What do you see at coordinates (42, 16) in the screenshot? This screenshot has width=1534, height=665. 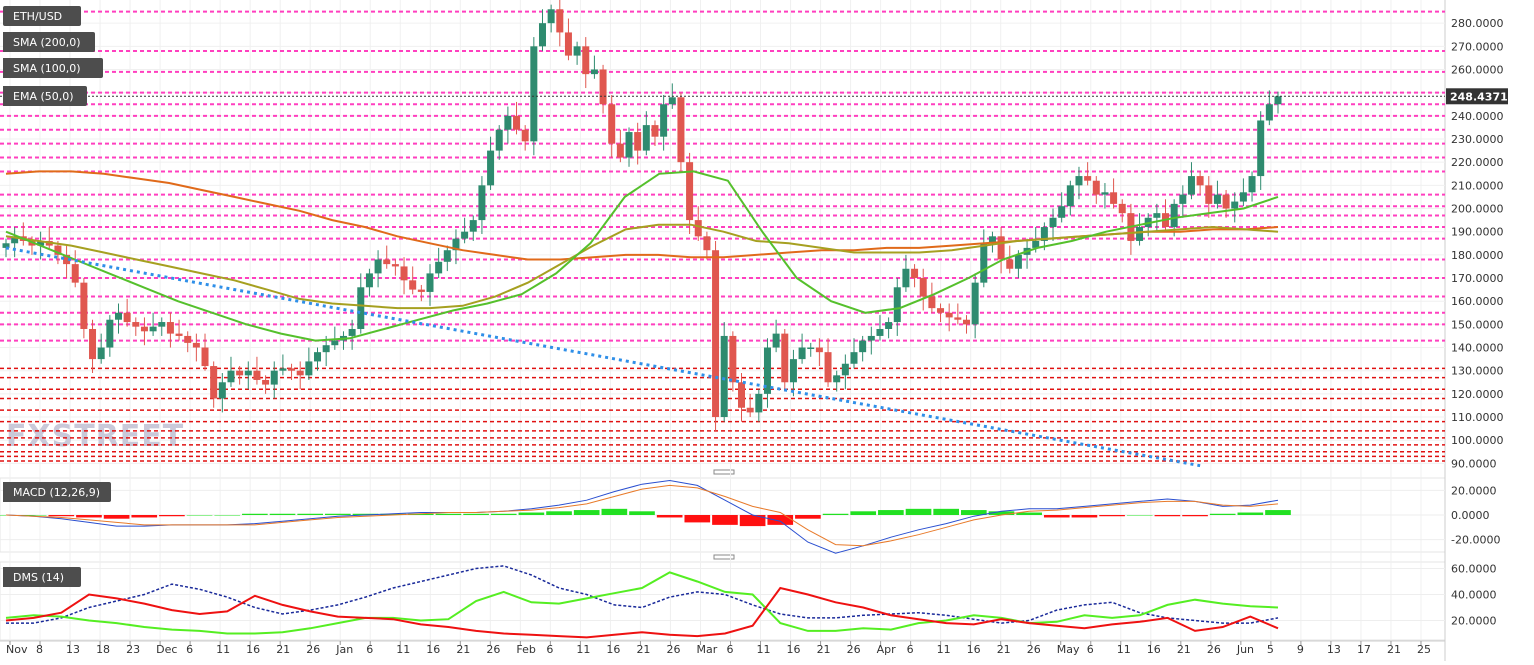 I see `instrument-tag: ETH/USD` at bounding box center [42, 16].